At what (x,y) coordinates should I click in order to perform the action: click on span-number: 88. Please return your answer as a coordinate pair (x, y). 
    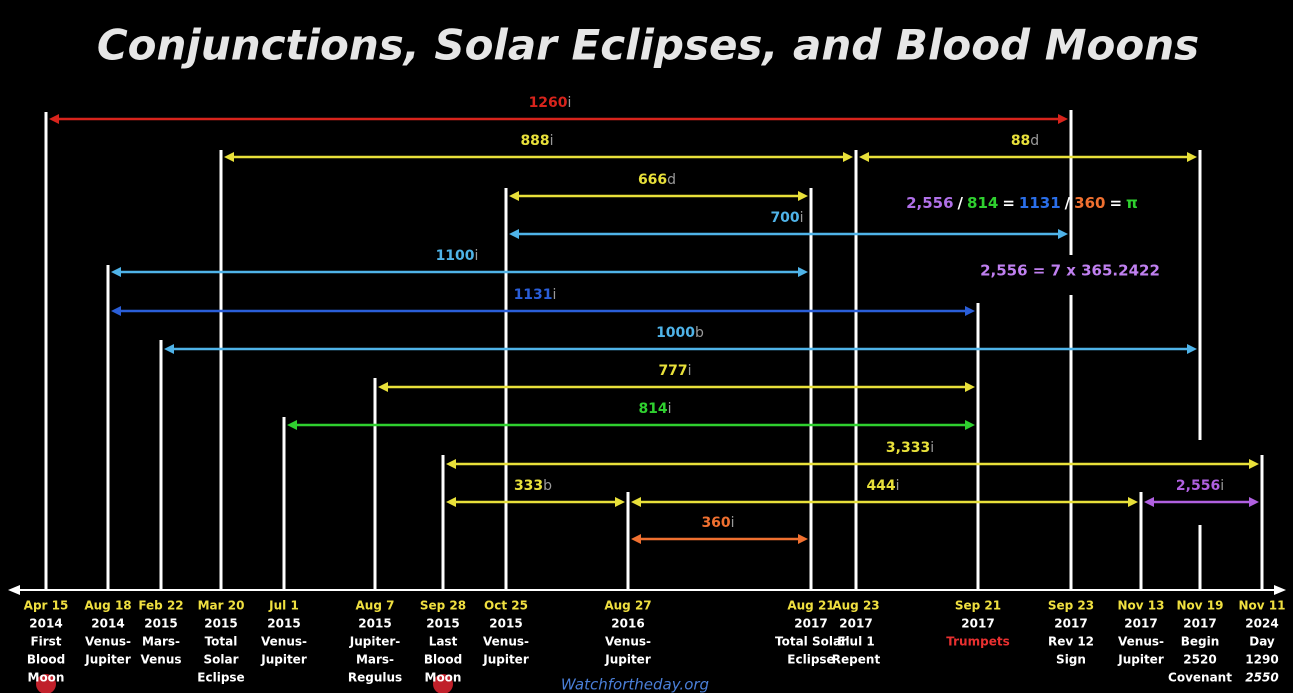
    Looking at the image, I should click on (1020, 141).